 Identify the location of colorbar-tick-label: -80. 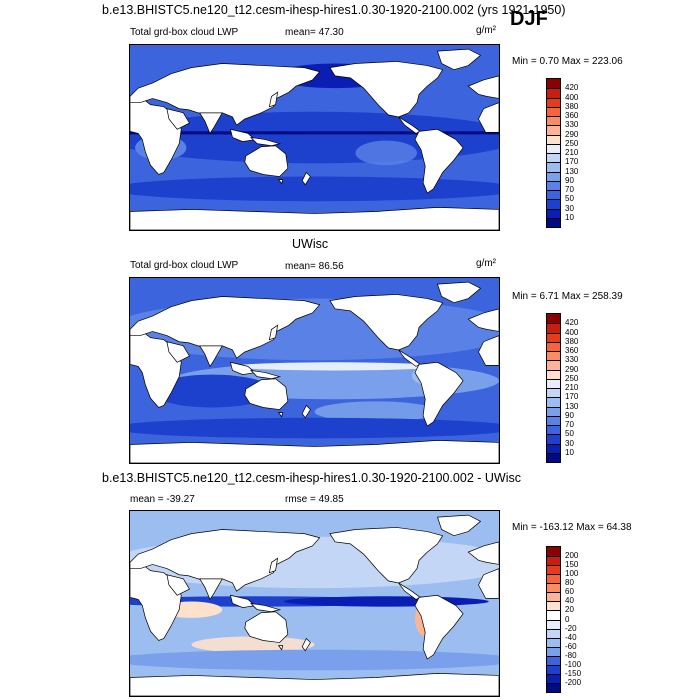
(571, 655).